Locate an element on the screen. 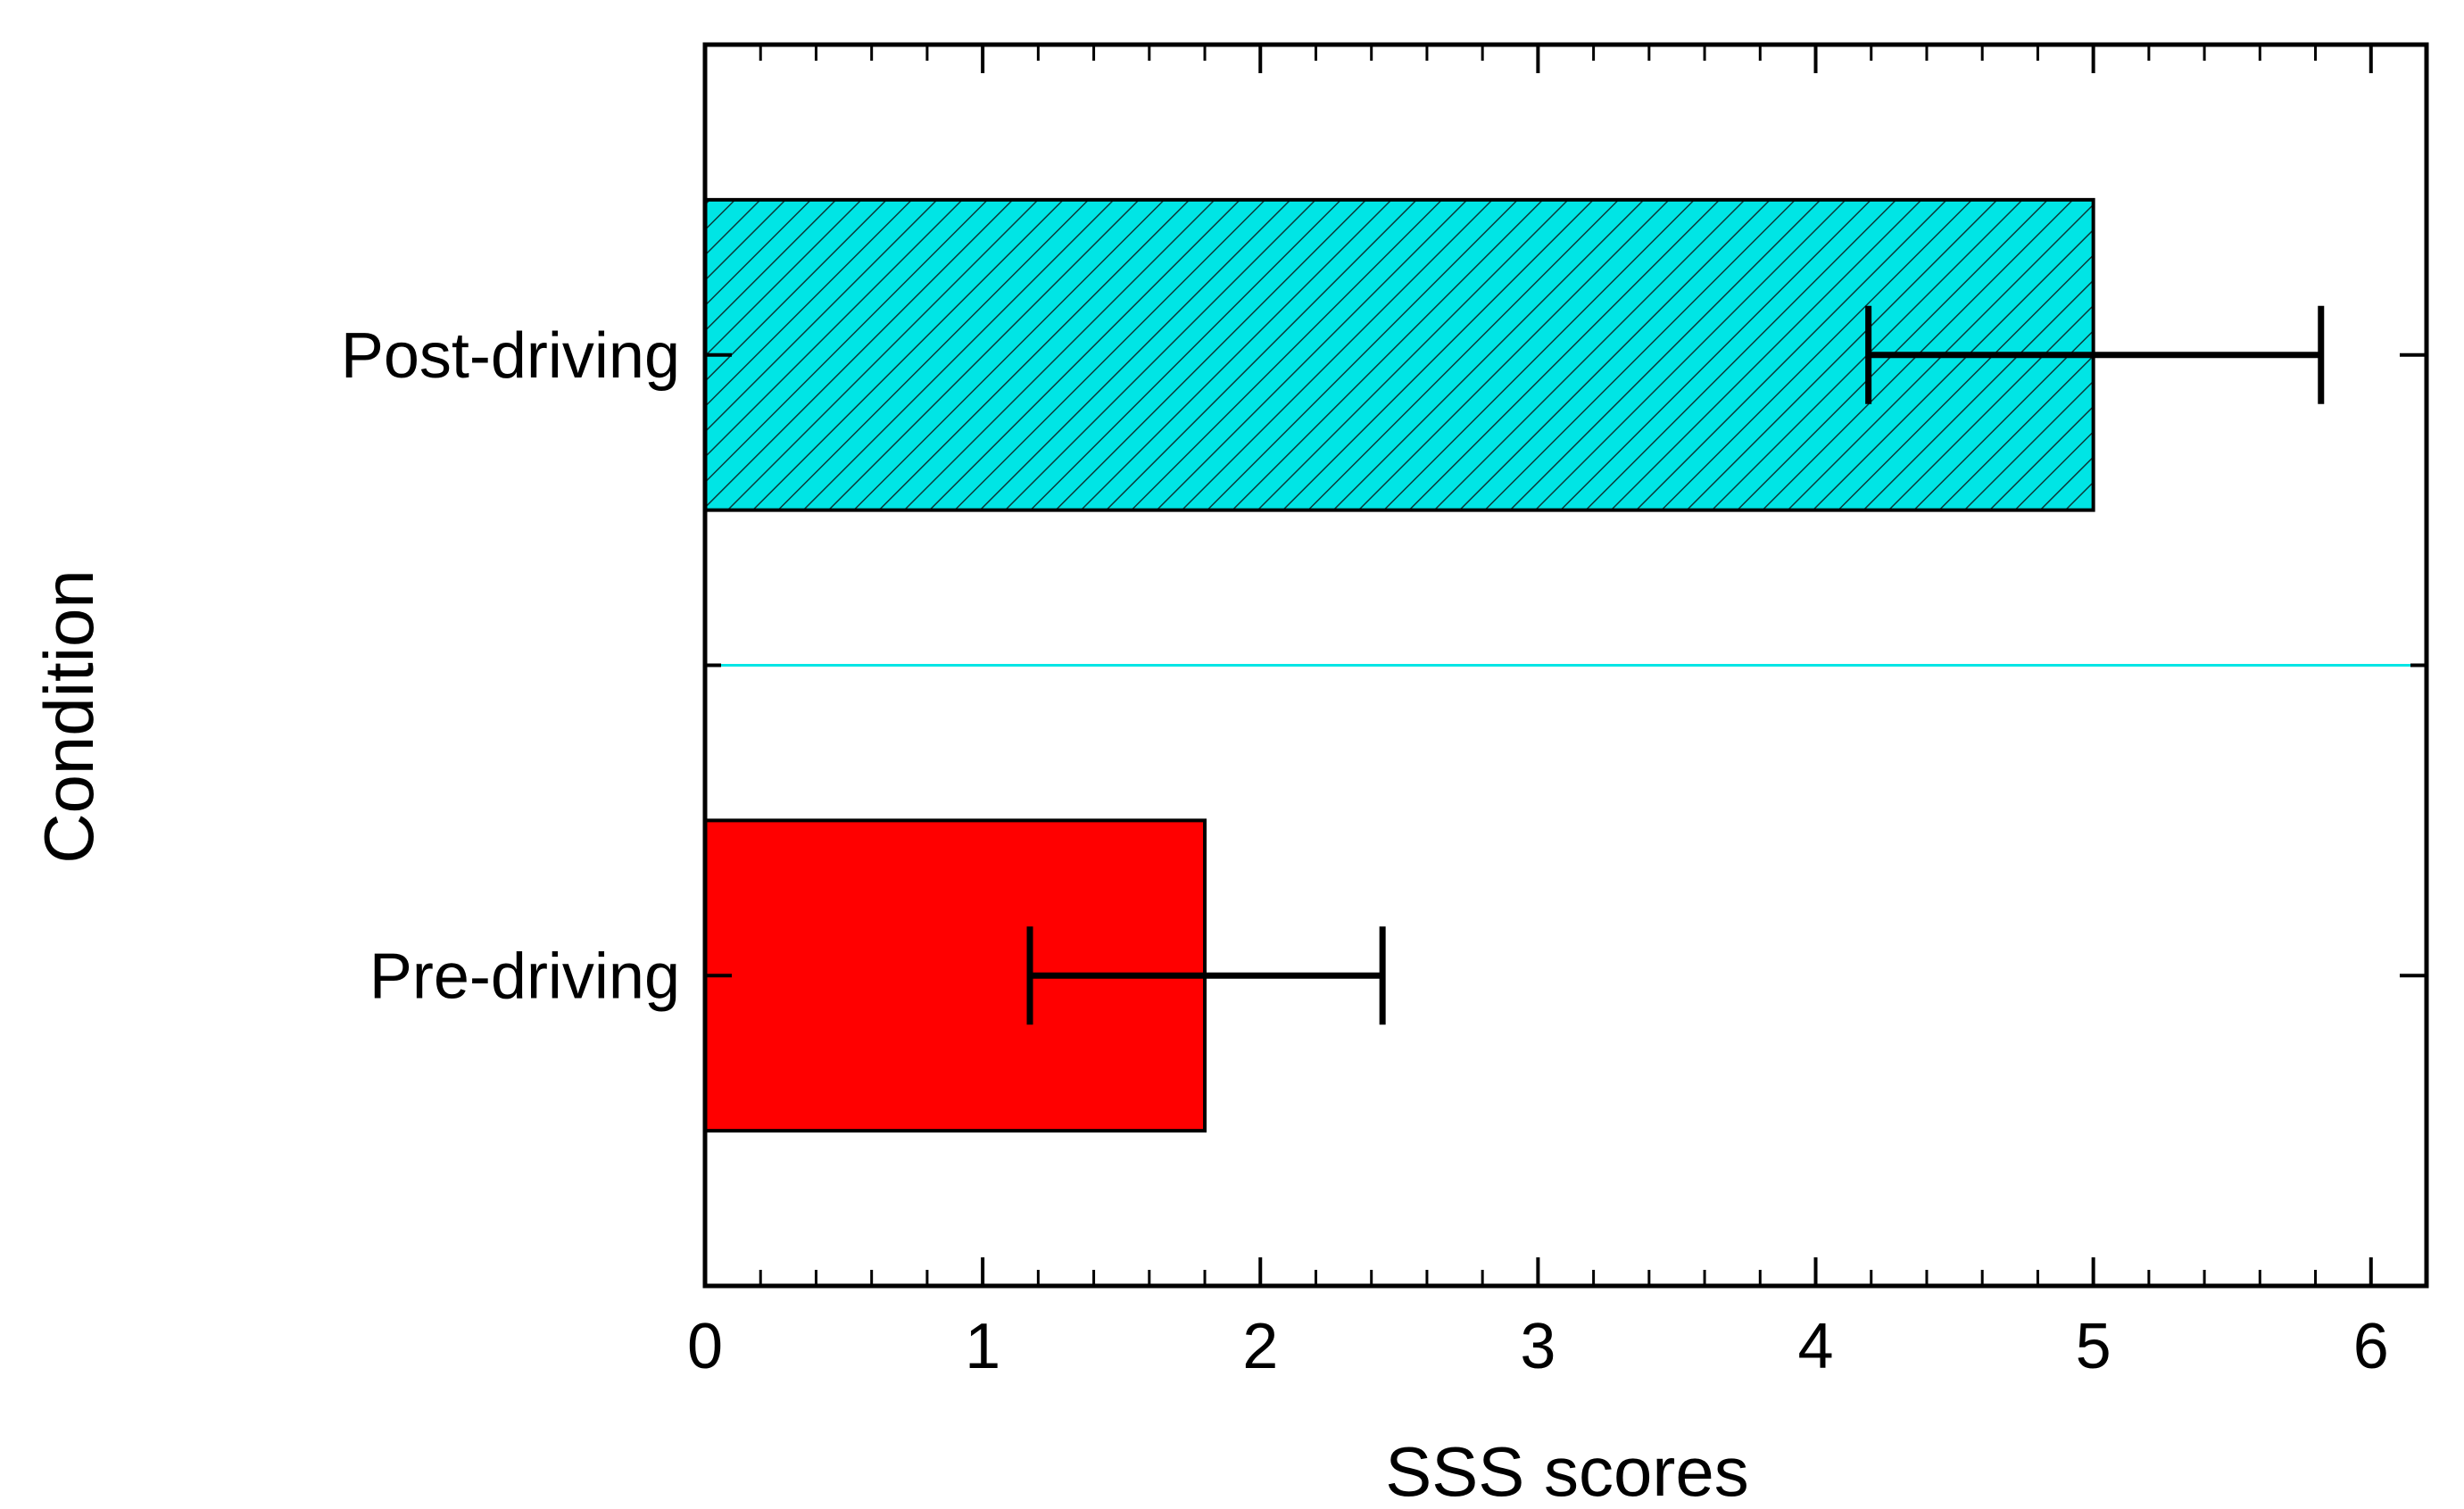  x-tick-label: 3 is located at coordinates (1538, 1346).